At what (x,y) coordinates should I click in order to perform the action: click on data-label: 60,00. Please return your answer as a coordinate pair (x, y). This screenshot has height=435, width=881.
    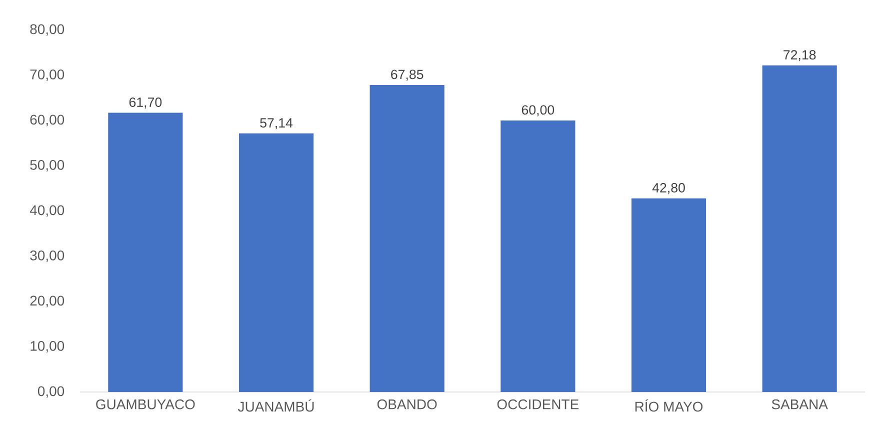
    Looking at the image, I should click on (538, 110).